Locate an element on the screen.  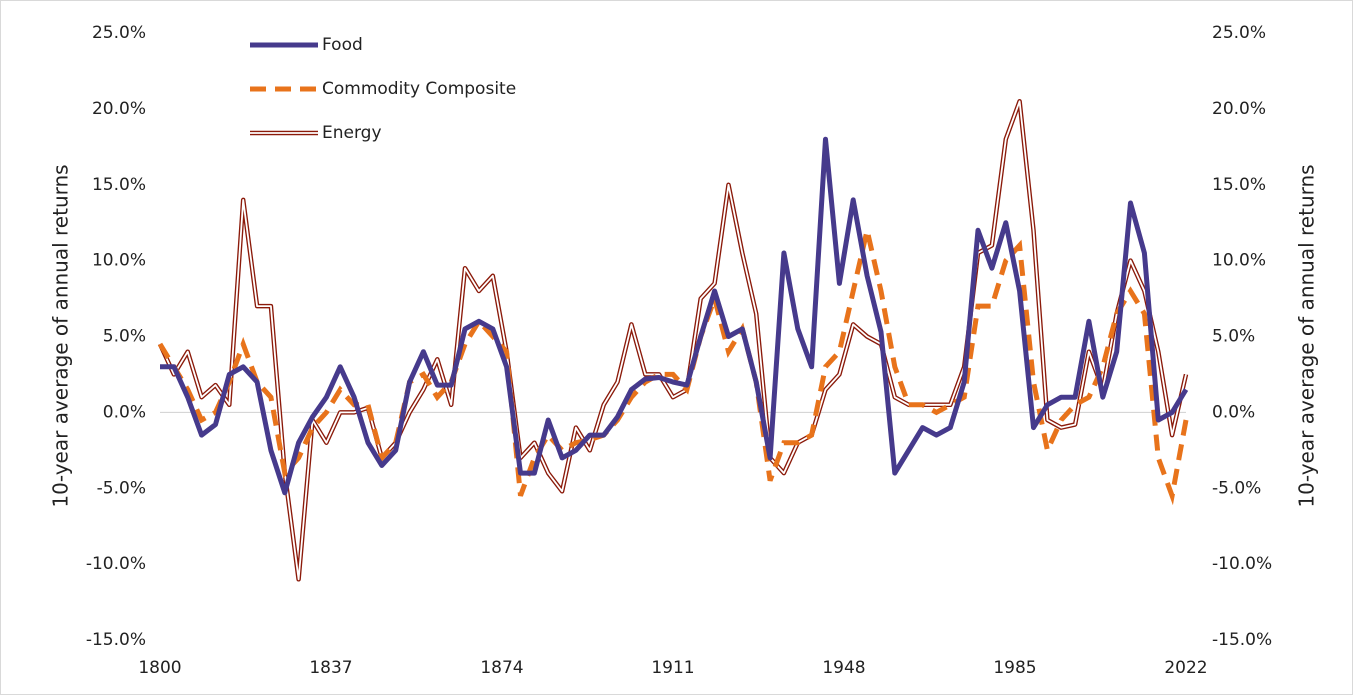
y-tick-label: 20.0% is located at coordinates (119, 109).